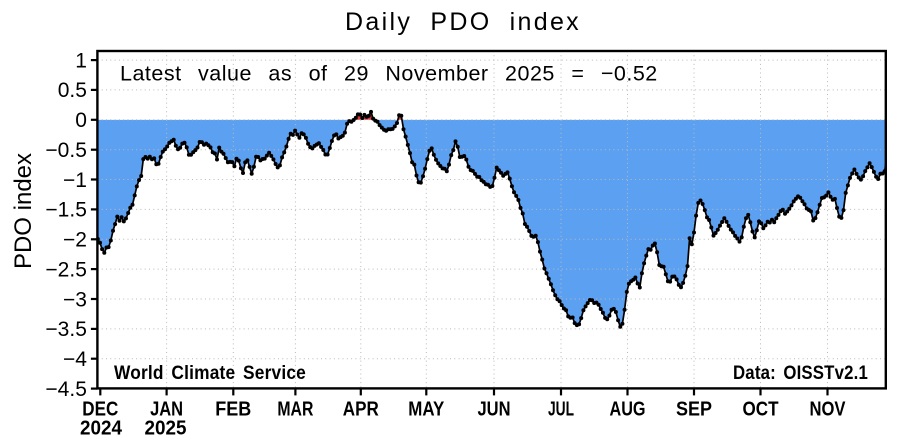 This screenshot has height=448, width=900. What do you see at coordinates (65, 269) in the screenshot?
I see `svg-text: −2.5` at bounding box center [65, 269].